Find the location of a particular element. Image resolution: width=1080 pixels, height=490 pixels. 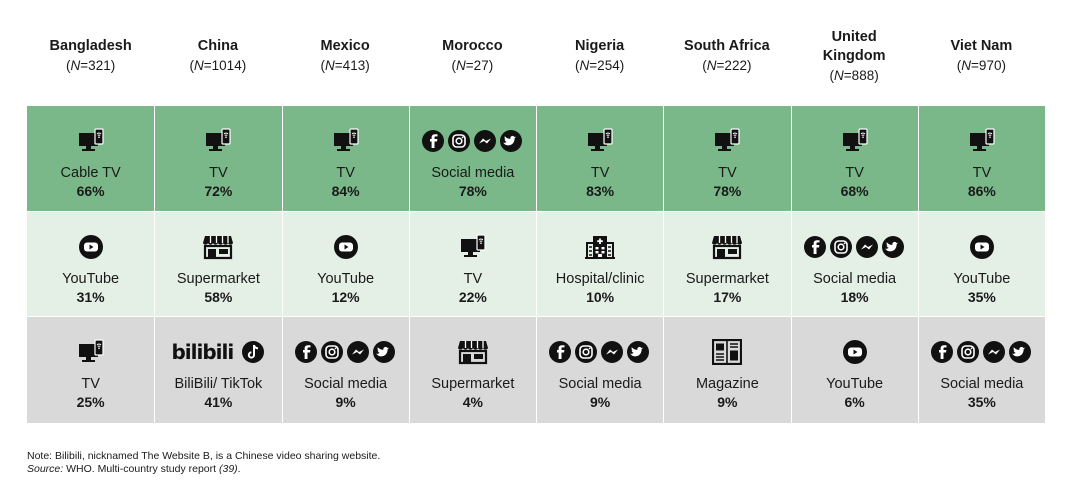

percentage-value: 68% is located at coordinates (854, 191).